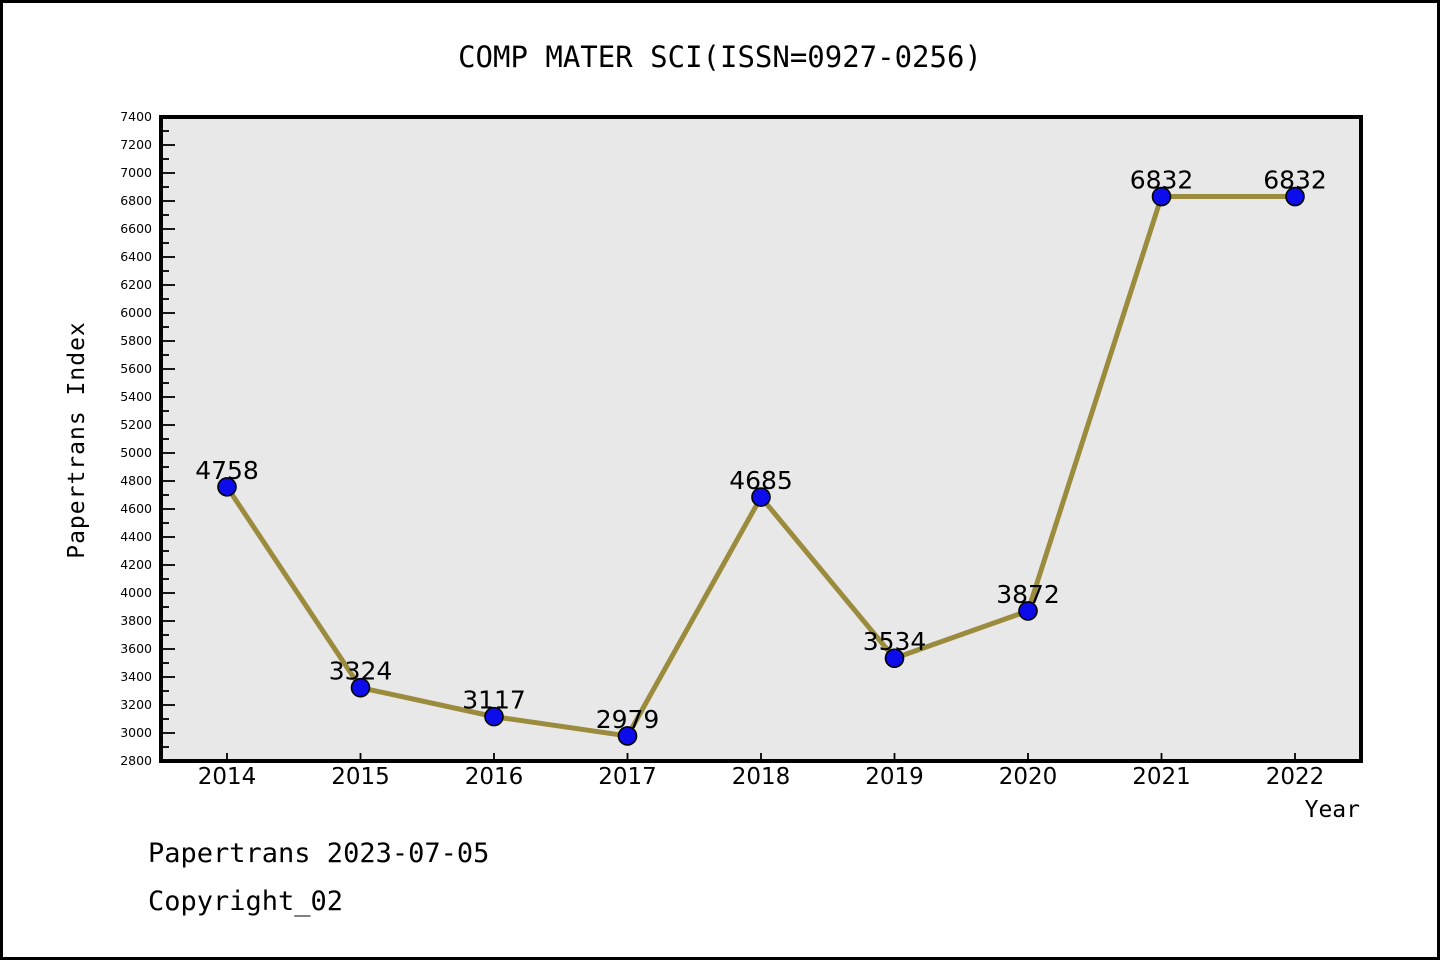 Image resolution: width=1440 pixels, height=960 pixels. I want to click on y-tick-label: 3200, so click(136, 704).